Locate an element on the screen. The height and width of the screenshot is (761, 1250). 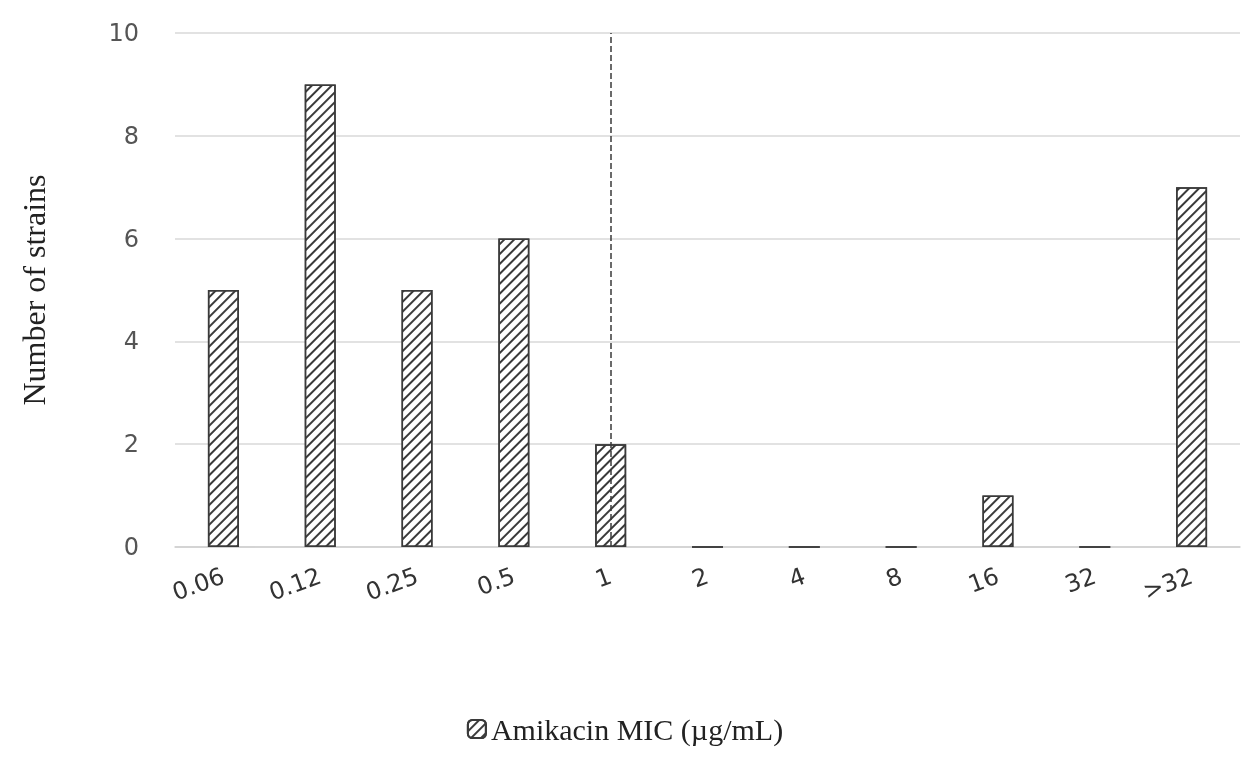
x-tick-label: 0.25 is located at coordinates (392, 584).